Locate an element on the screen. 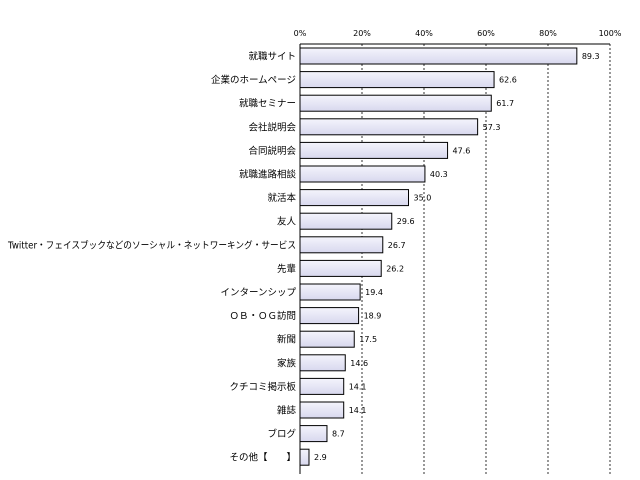  x-tick-label: 80% is located at coordinates (548, 33).